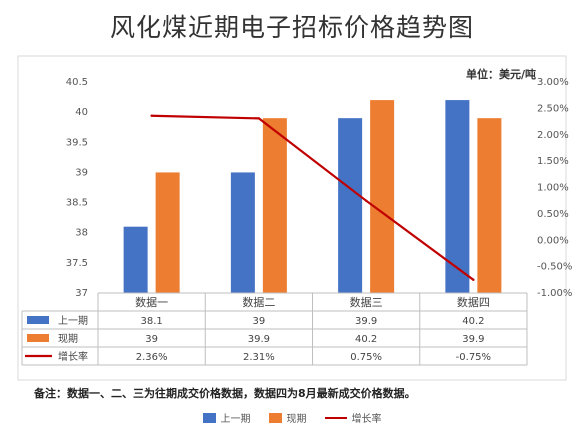 Image resolution: width=584 pixels, height=443 pixels. What do you see at coordinates (366, 321) in the screenshot?
I see `table-cell-previous: 39.9` at bounding box center [366, 321].